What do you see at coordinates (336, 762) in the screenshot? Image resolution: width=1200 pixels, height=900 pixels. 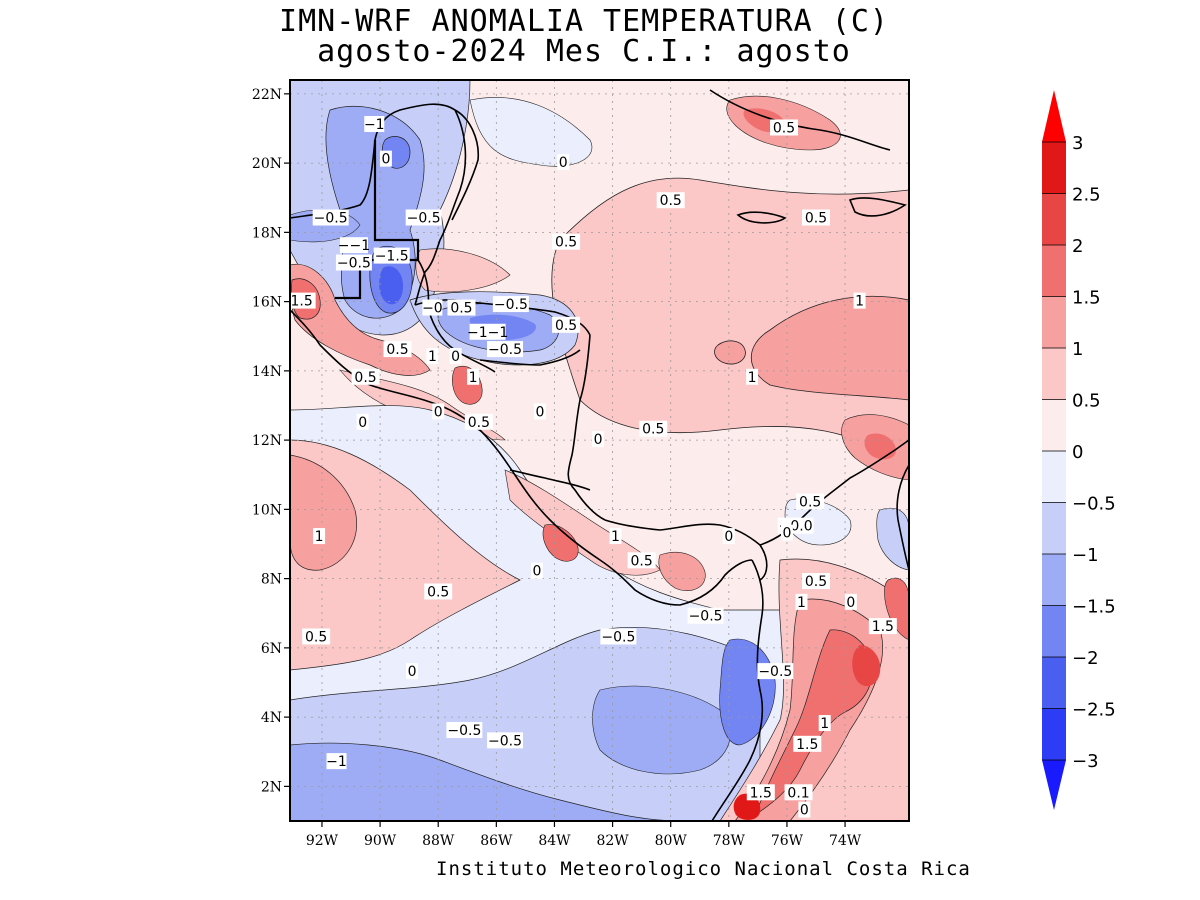 I see `contour-label: −1` at bounding box center [336, 762].